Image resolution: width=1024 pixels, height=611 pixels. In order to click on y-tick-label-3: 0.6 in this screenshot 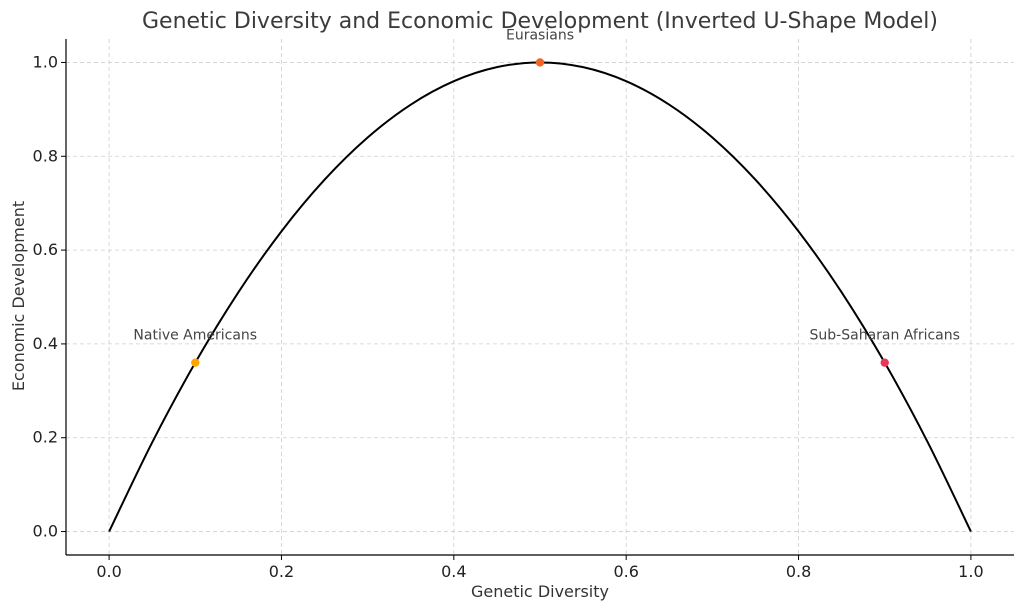, I will do `click(45, 249)`.